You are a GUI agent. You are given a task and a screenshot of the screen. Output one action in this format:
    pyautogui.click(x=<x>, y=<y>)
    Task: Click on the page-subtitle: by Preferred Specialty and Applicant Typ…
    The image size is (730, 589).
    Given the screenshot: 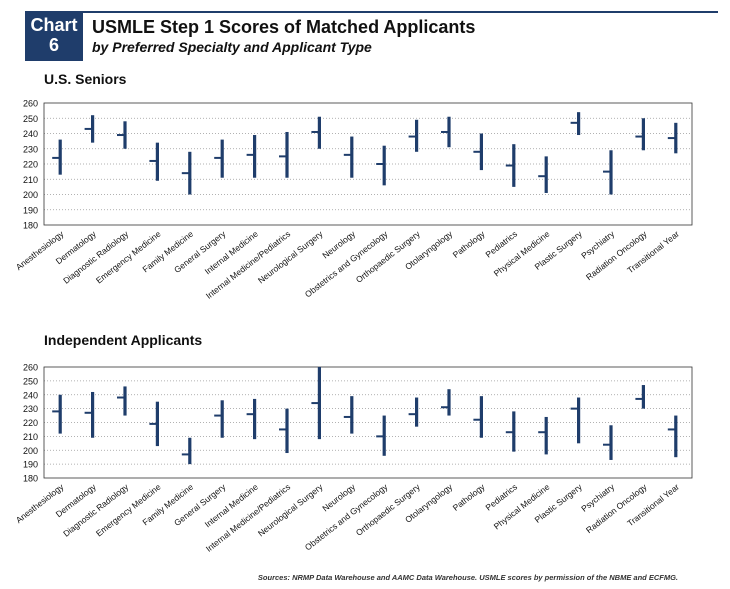 What is the action you would take?
    pyautogui.click(x=232, y=47)
    